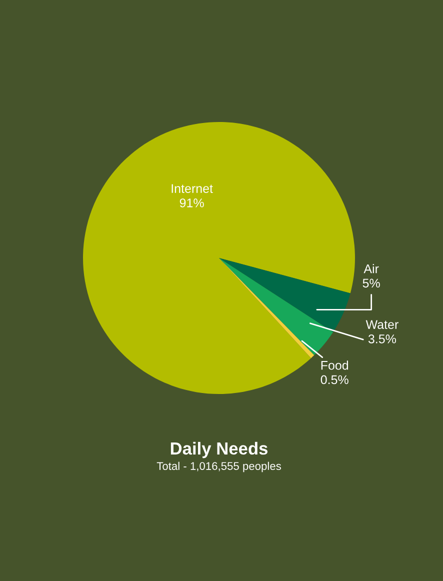  What do you see at coordinates (192, 203) in the screenshot?
I see `data-label: 91%` at bounding box center [192, 203].